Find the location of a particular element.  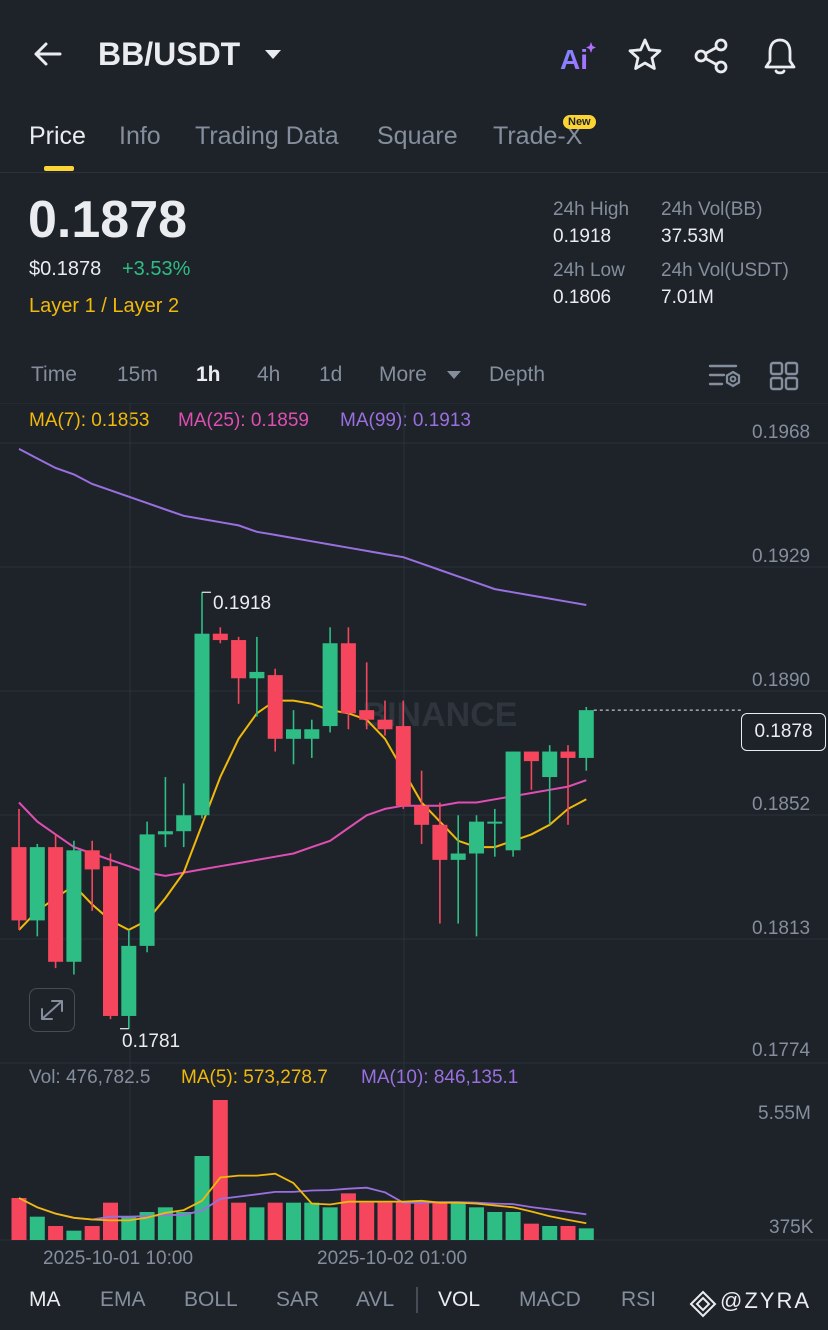

expand-icon is located at coordinates (52, 1010).